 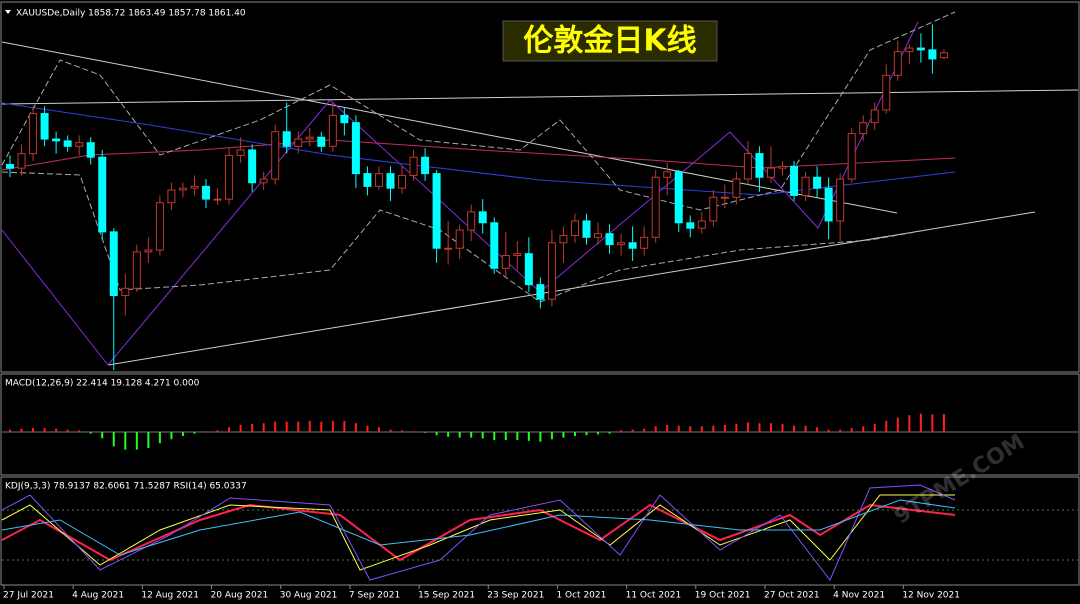 What do you see at coordinates (581, 596) in the screenshot?
I see `x-tick-label: 1 Oct 2021` at bounding box center [581, 596].